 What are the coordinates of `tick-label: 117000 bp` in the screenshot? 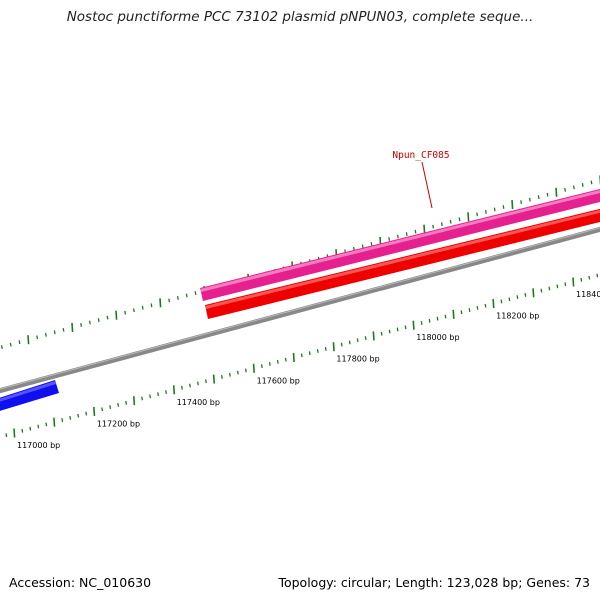 It's located at (38, 445).